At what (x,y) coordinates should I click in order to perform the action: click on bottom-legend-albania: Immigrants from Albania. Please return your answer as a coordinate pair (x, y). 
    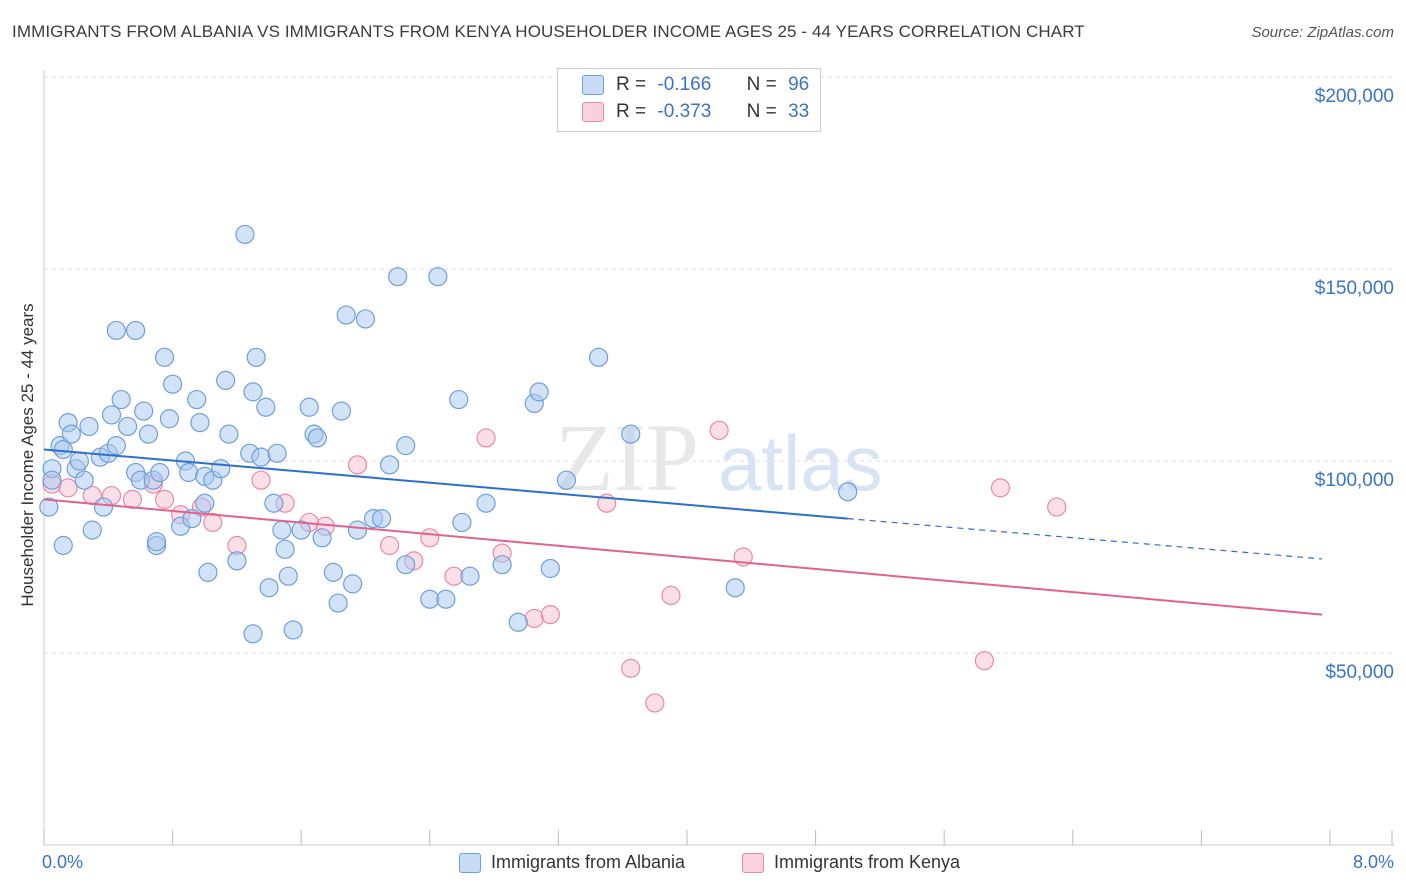
    Looking at the image, I should click on (572, 863).